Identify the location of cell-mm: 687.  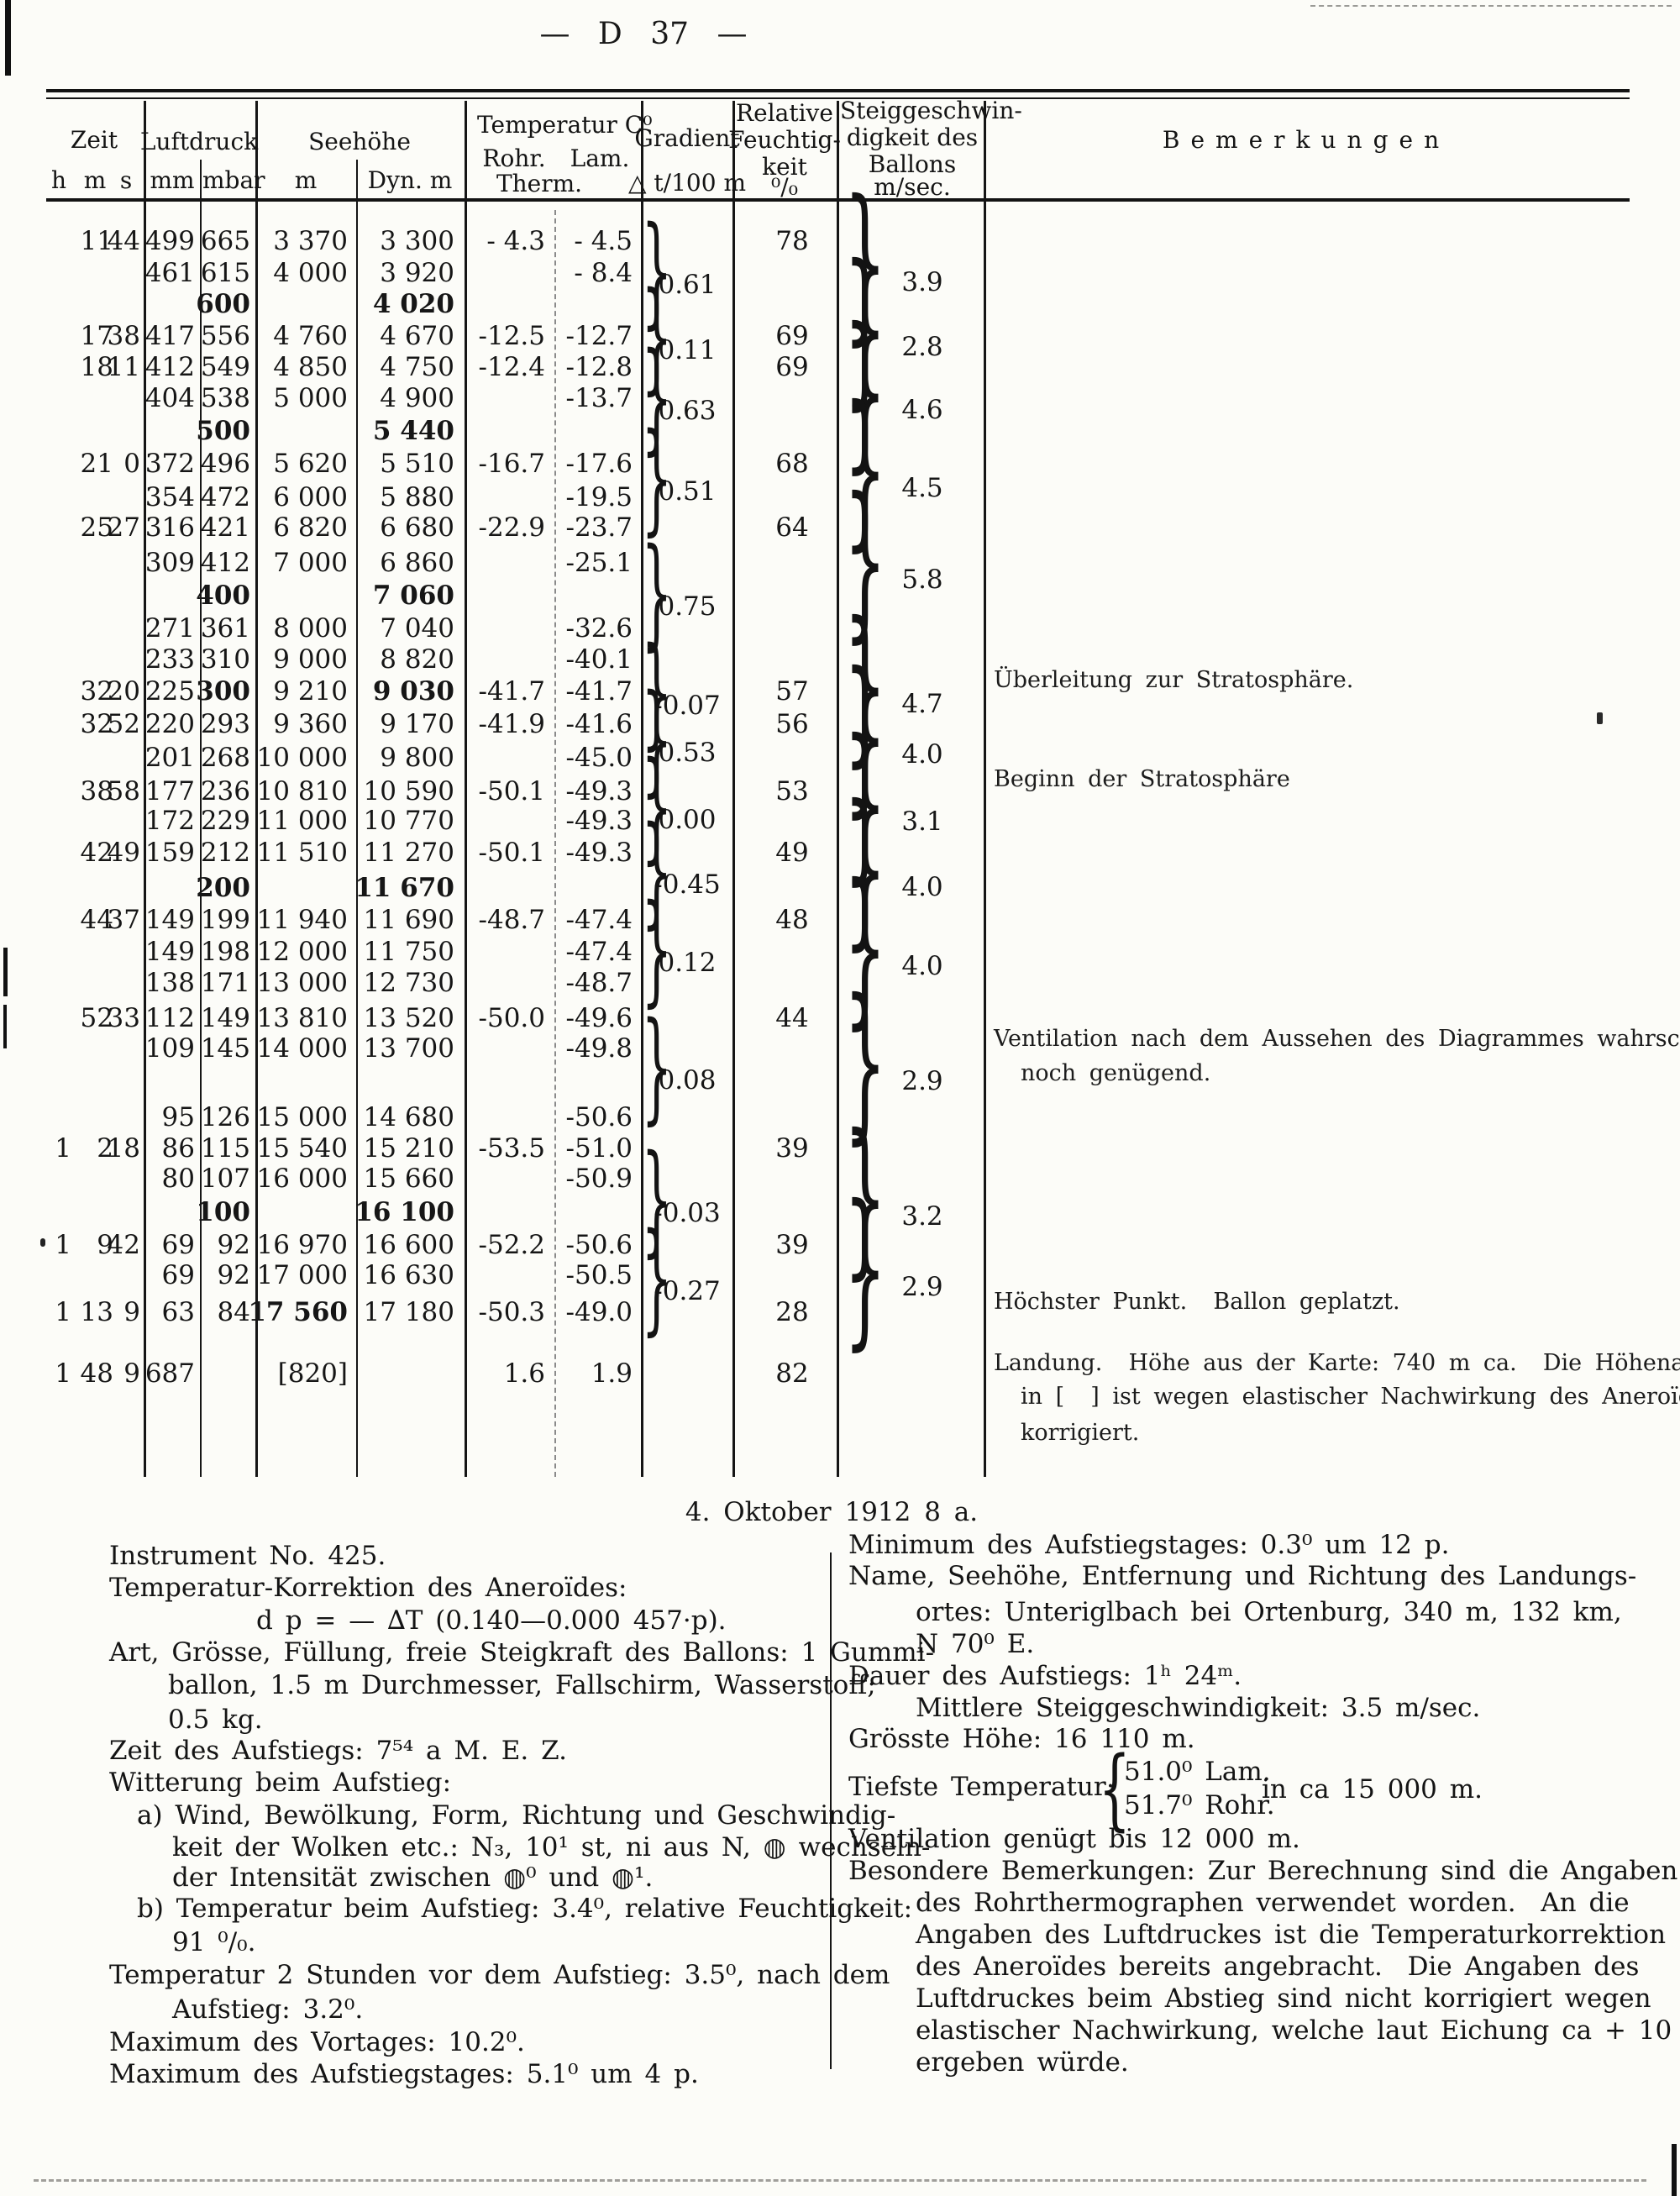
(169, 1373).